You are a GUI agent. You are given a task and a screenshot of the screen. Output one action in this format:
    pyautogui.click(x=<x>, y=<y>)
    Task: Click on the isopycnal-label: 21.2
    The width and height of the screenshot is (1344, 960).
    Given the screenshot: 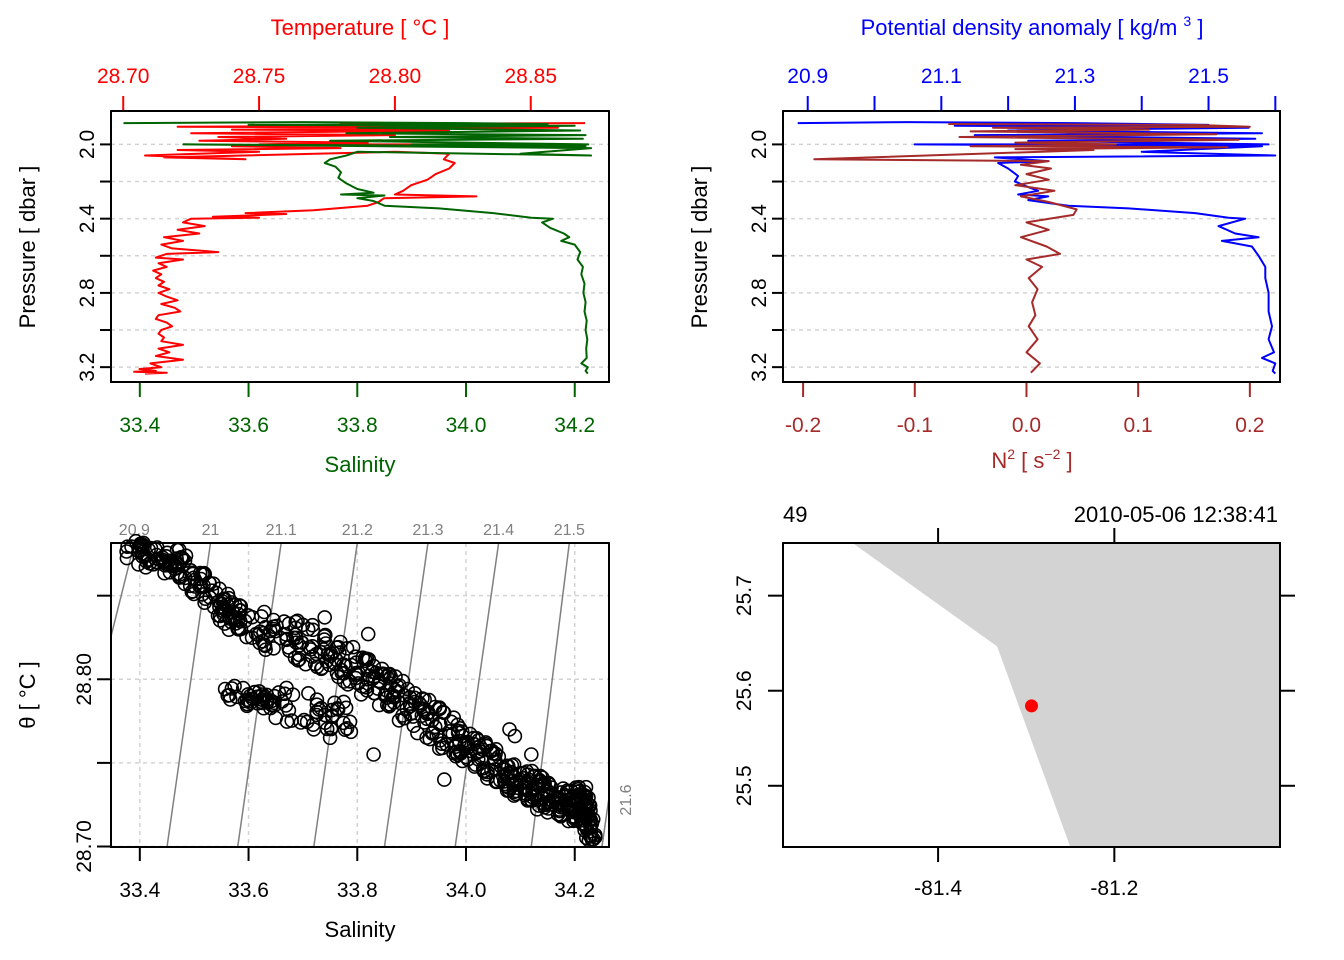 What is the action you would take?
    pyautogui.click(x=357, y=530)
    